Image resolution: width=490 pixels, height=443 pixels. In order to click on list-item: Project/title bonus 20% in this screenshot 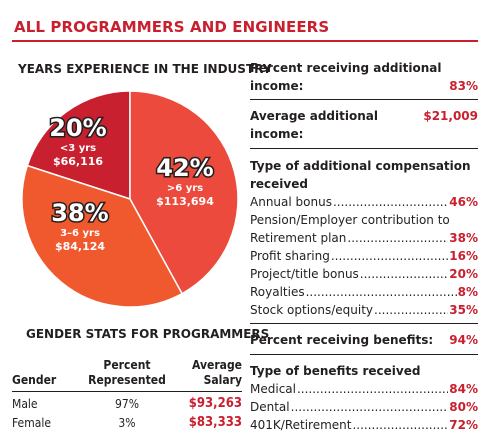, I will do `click(364, 274)`.